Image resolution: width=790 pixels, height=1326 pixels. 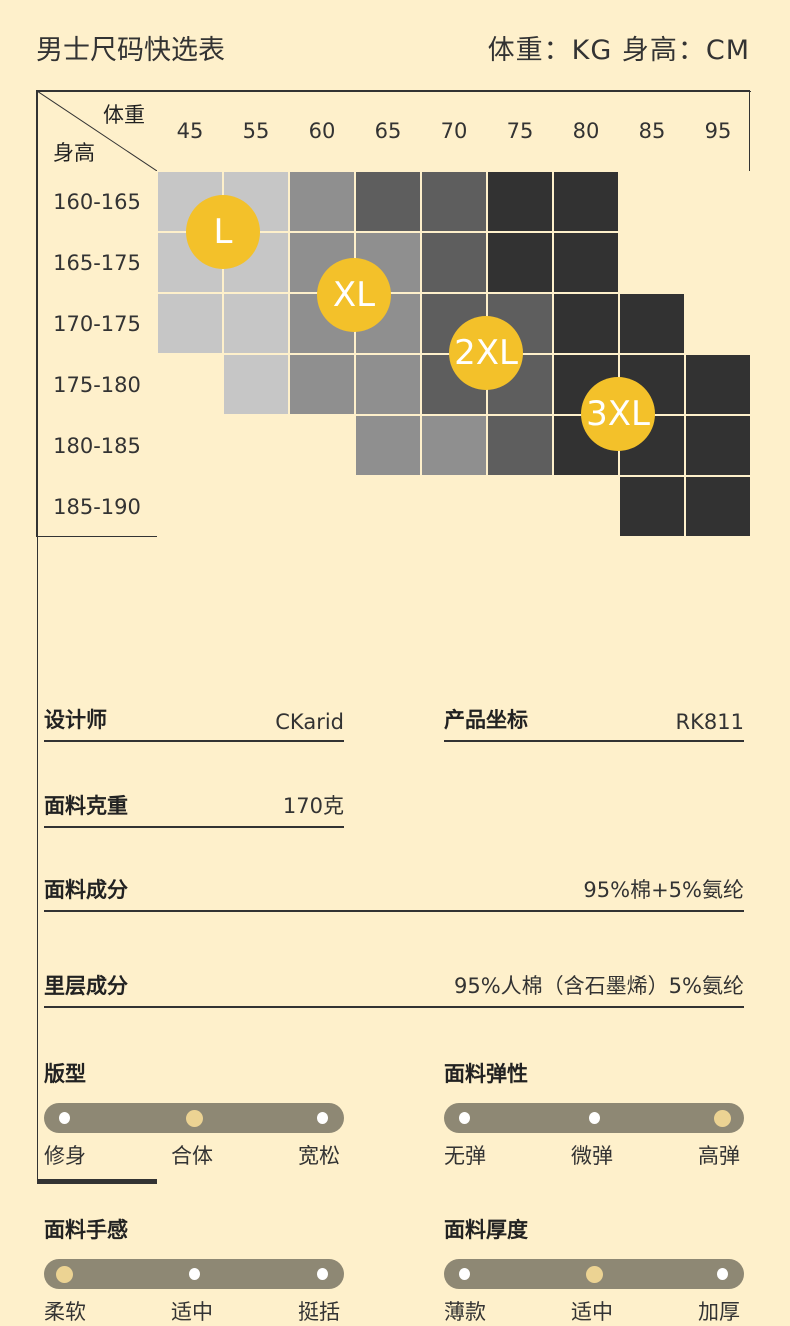 What do you see at coordinates (592, 1312) in the screenshot?
I see `slider-option-label: 适中` at bounding box center [592, 1312].